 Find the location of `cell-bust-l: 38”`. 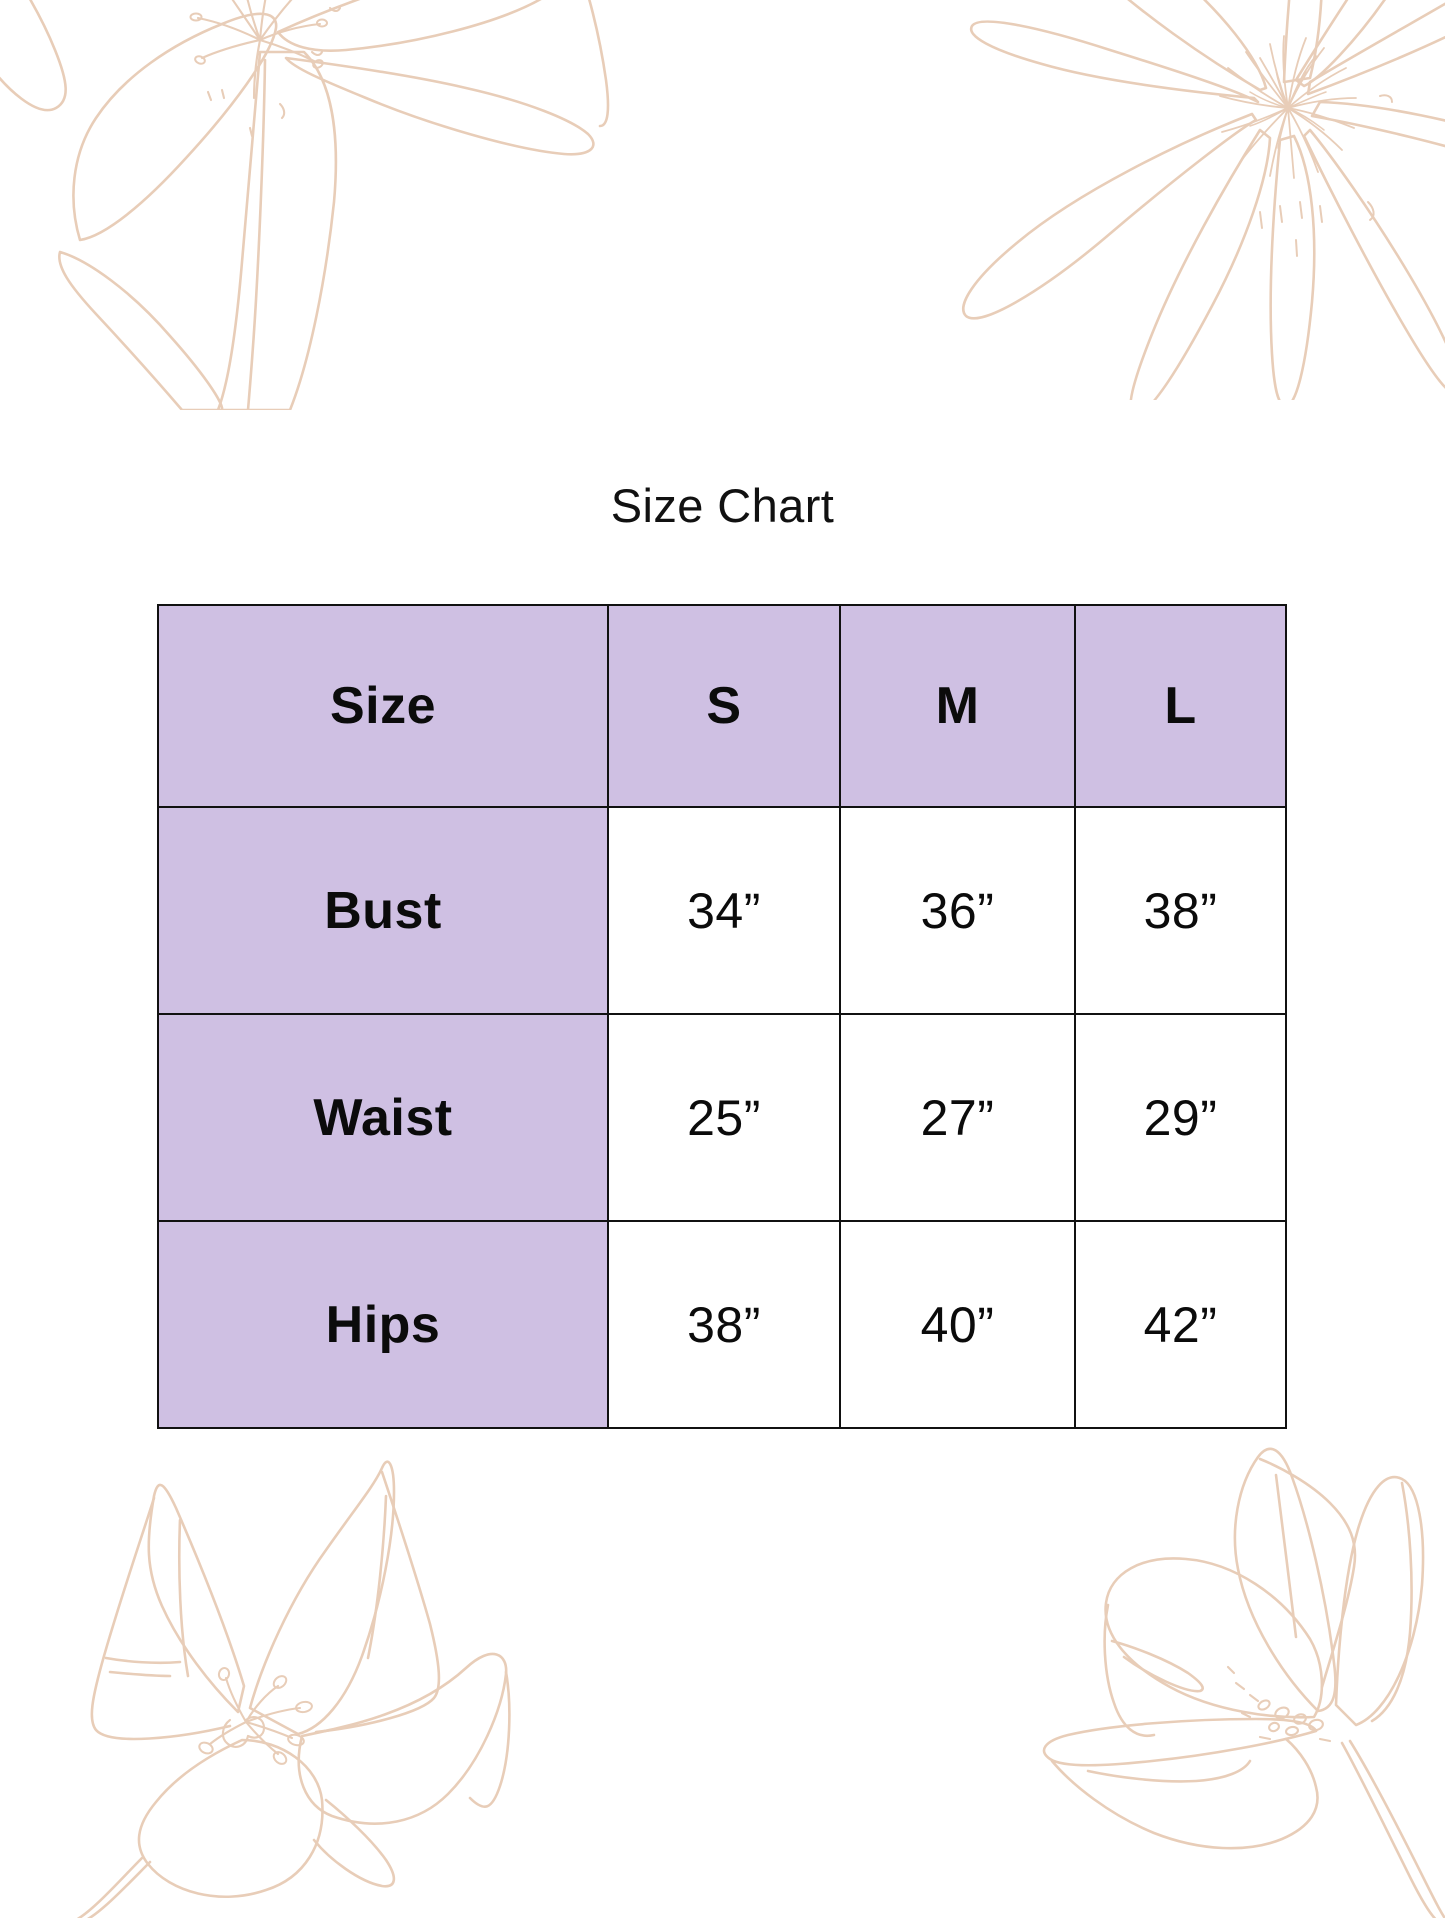

cell-bust-l: 38” is located at coordinates (1180, 910).